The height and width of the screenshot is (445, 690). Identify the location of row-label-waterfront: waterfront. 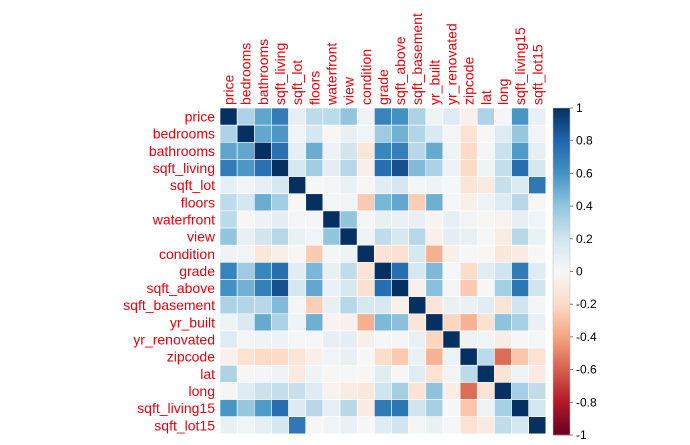
(183, 219).